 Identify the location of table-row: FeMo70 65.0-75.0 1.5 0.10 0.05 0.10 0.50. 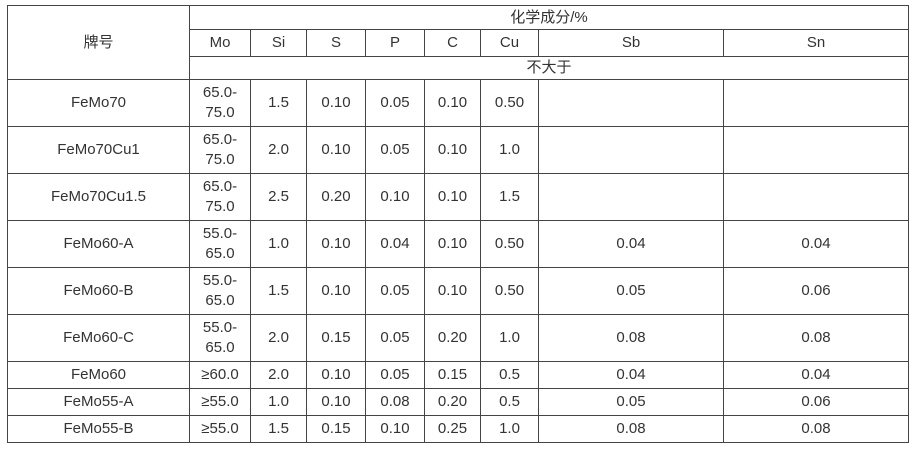
(458, 103).